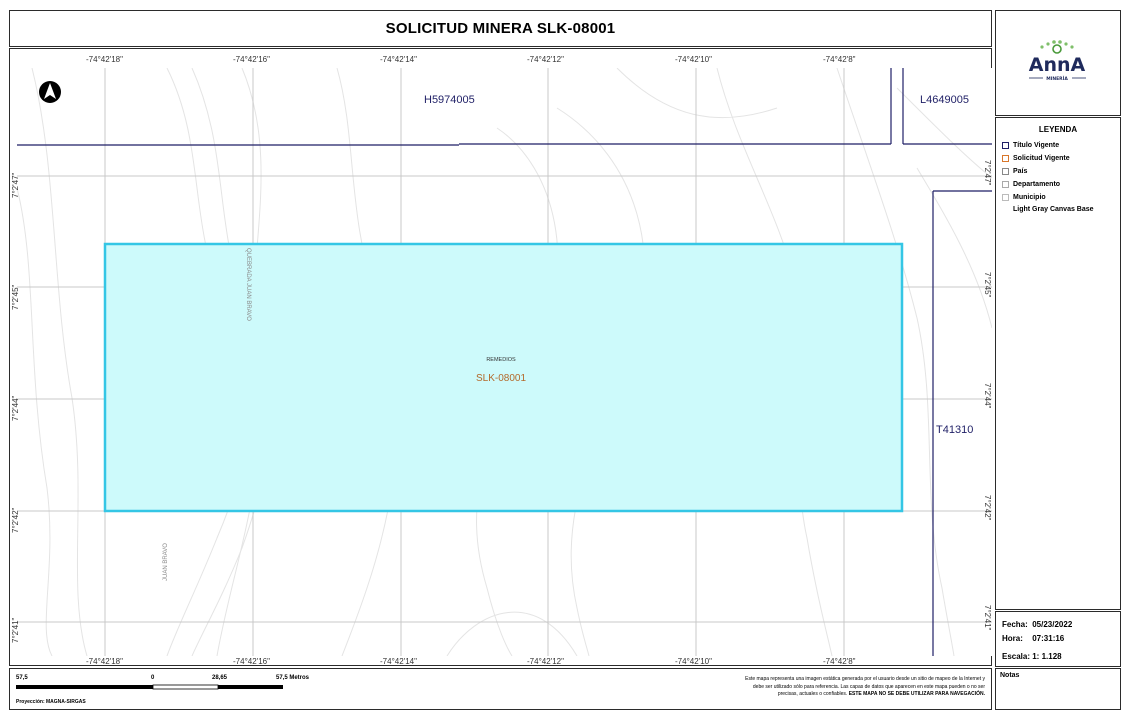 The image size is (1126, 715). Describe the element at coordinates (839, 59) in the screenshot. I see `coord-top-6: -74°42'8"` at that location.